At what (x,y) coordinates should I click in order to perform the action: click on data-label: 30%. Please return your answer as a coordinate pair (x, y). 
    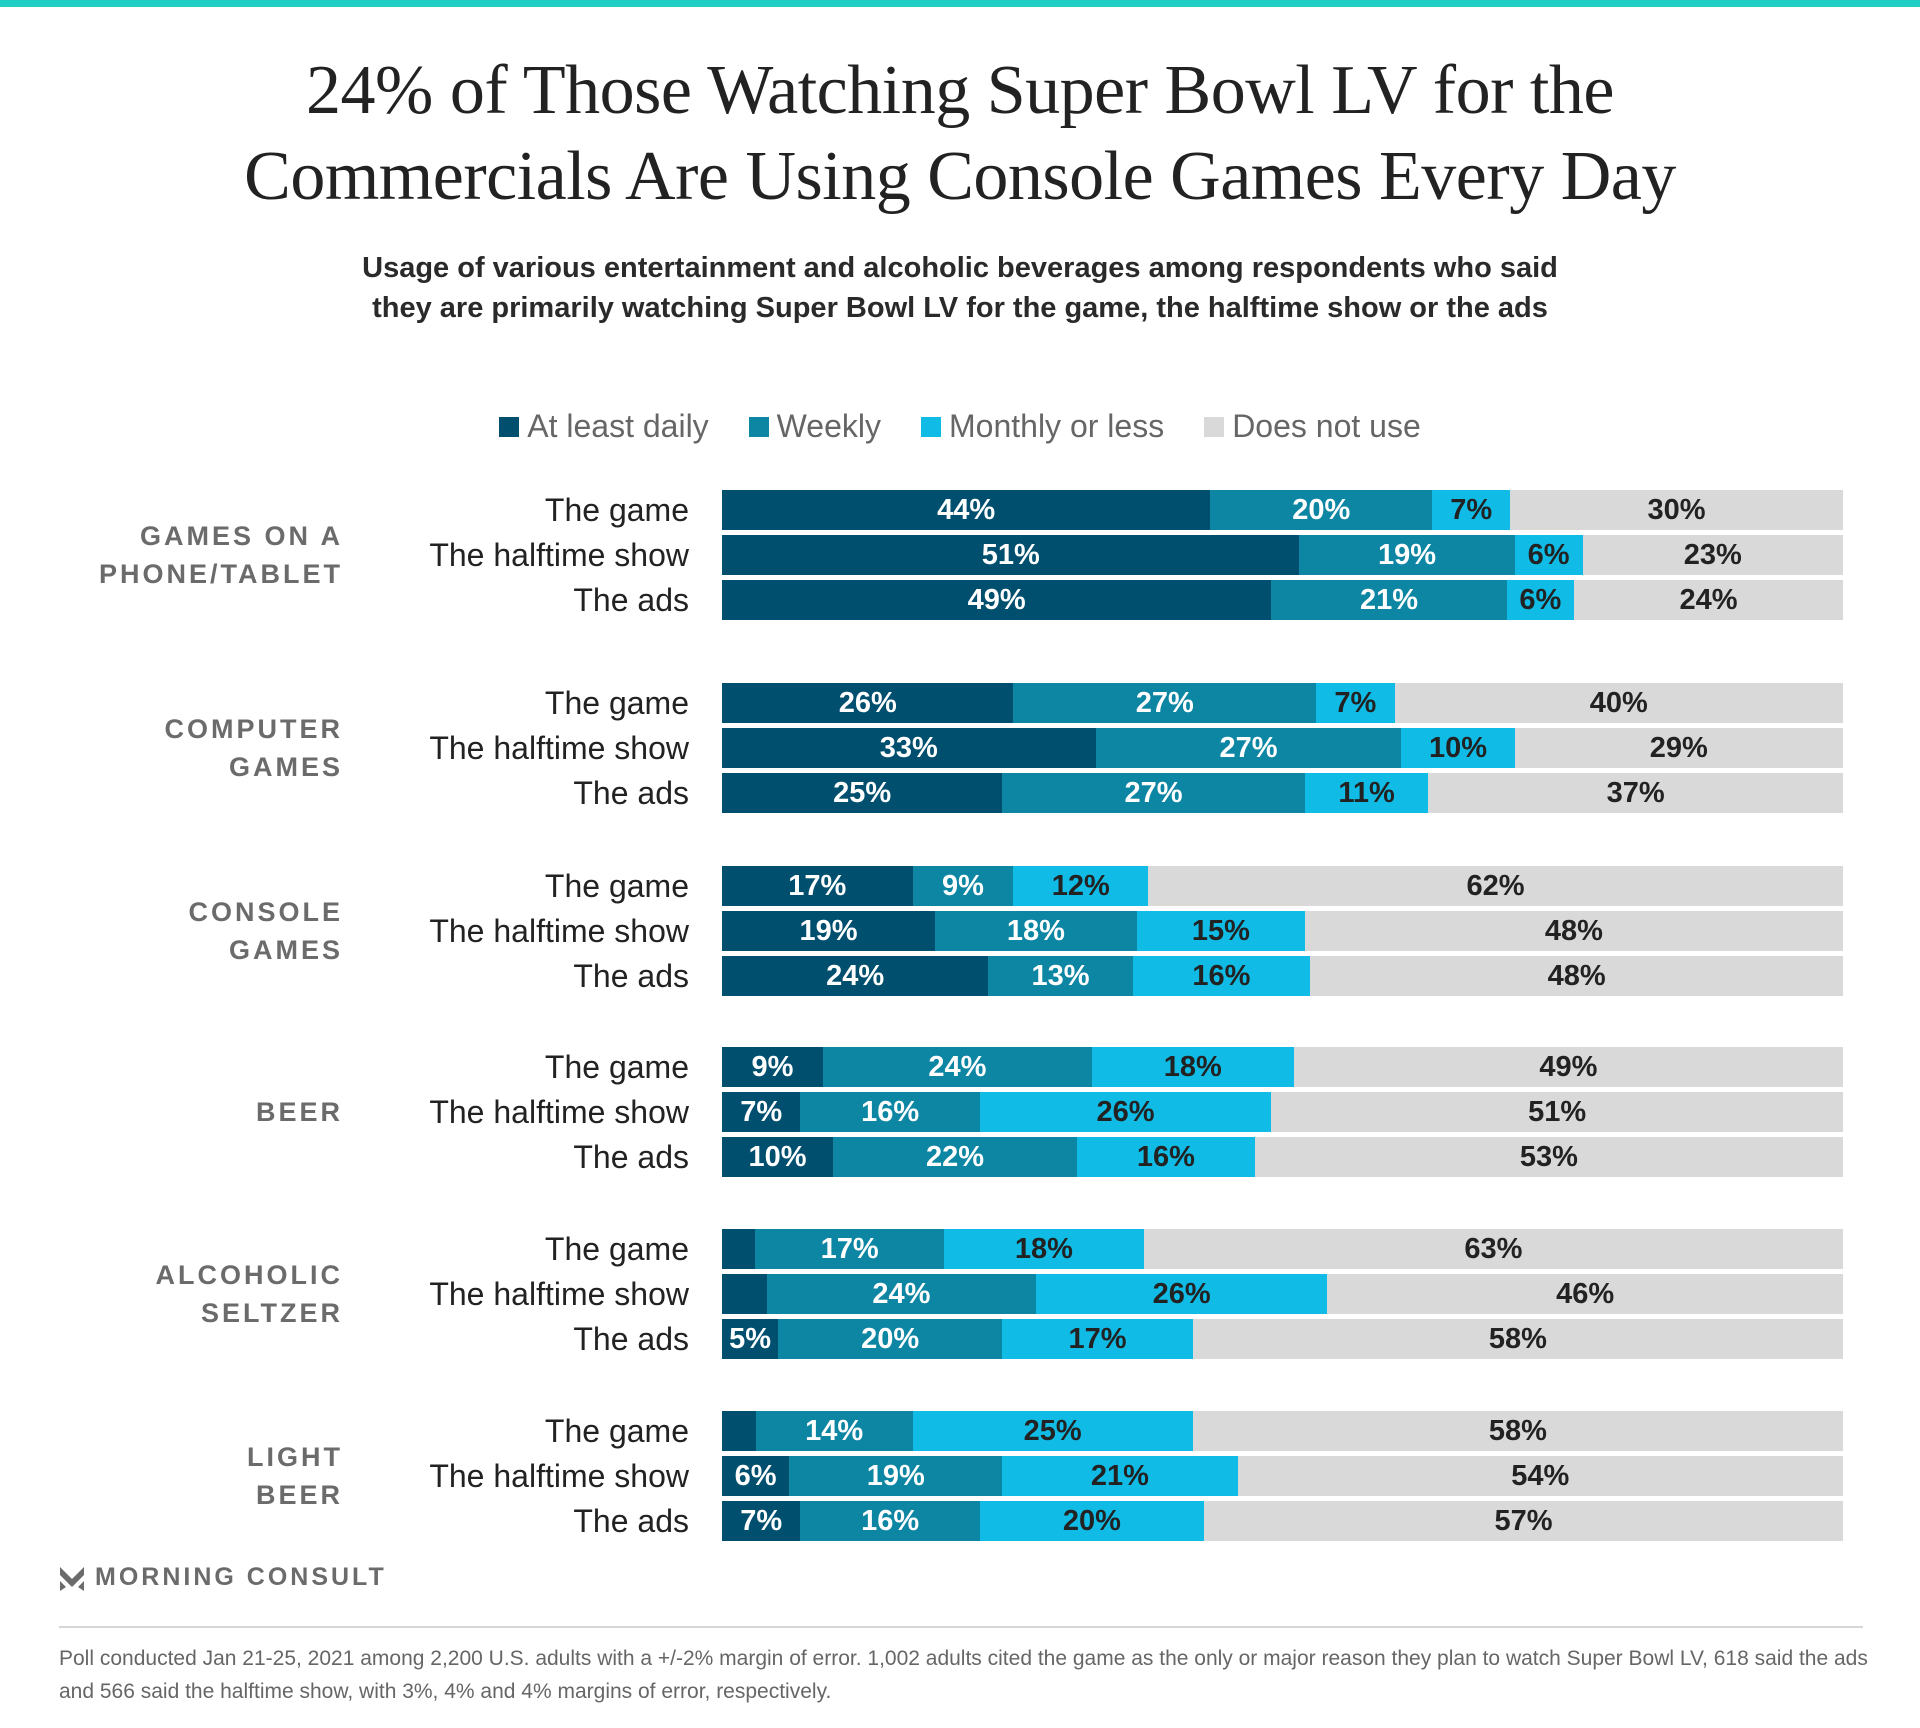
    Looking at the image, I should click on (1676, 509).